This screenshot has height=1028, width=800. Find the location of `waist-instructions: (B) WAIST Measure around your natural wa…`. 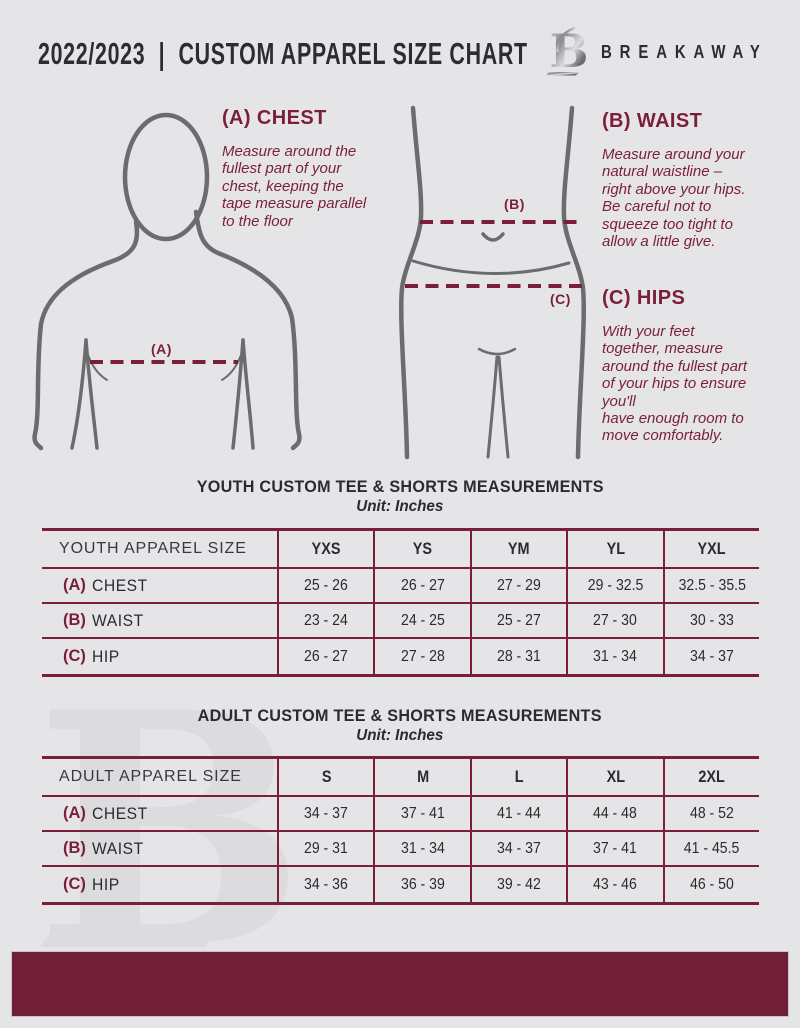

waist-instructions: (B) WAIST Measure around your natural wa… is located at coordinates (697, 180).